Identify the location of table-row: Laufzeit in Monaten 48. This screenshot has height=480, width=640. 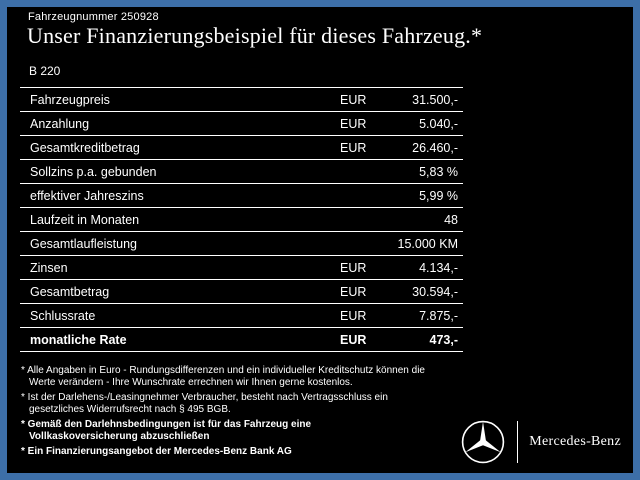
(241, 220).